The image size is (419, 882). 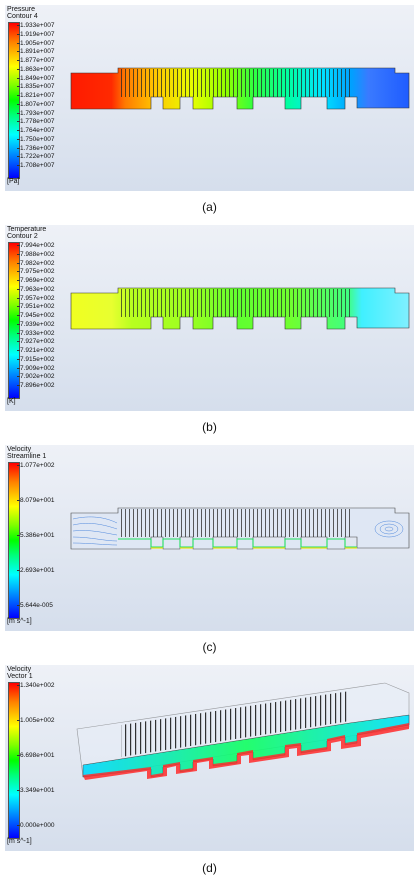 What do you see at coordinates (21, 9) in the screenshot?
I see `legend-title: Pressure` at bounding box center [21, 9].